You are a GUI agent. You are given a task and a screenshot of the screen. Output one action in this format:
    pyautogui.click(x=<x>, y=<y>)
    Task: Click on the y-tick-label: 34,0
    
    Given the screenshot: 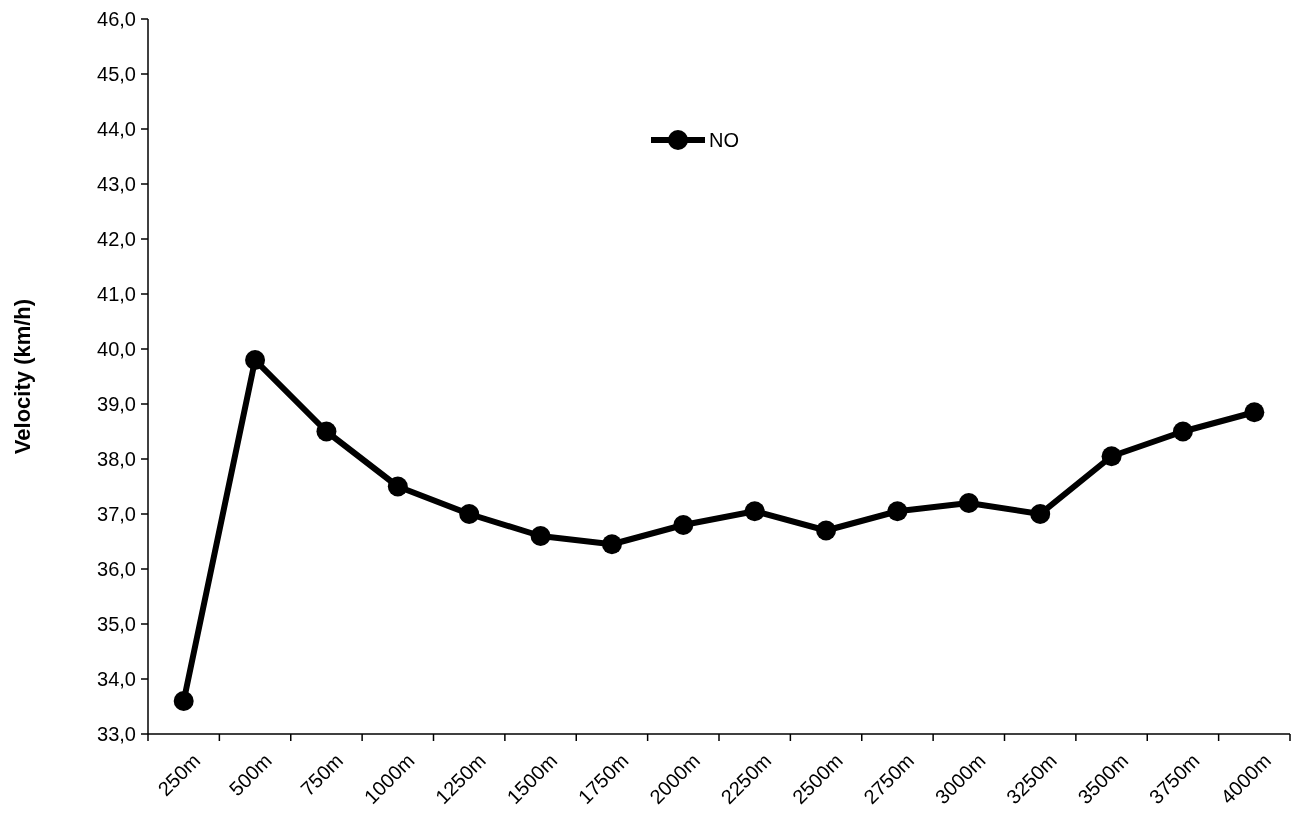 What is the action you would take?
    pyautogui.click(x=116, y=679)
    